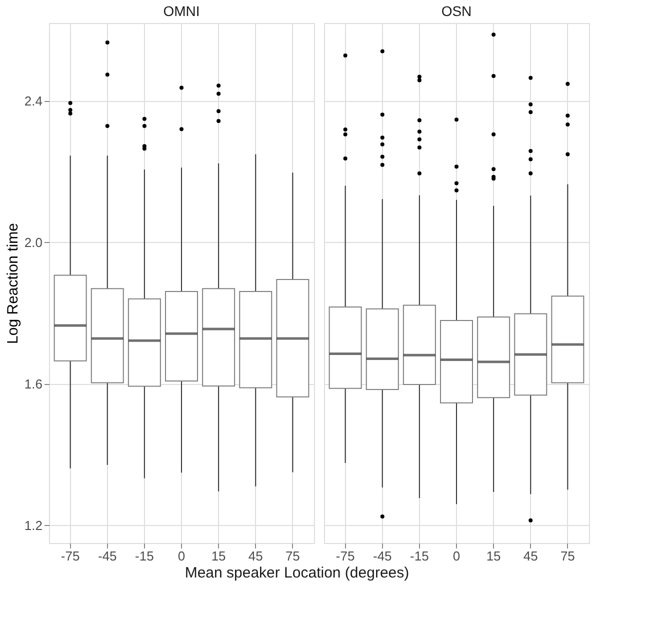 This screenshot has height=638, width=672. What do you see at coordinates (181, 11) in the screenshot?
I see `chart-title: OMNI` at bounding box center [181, 11].